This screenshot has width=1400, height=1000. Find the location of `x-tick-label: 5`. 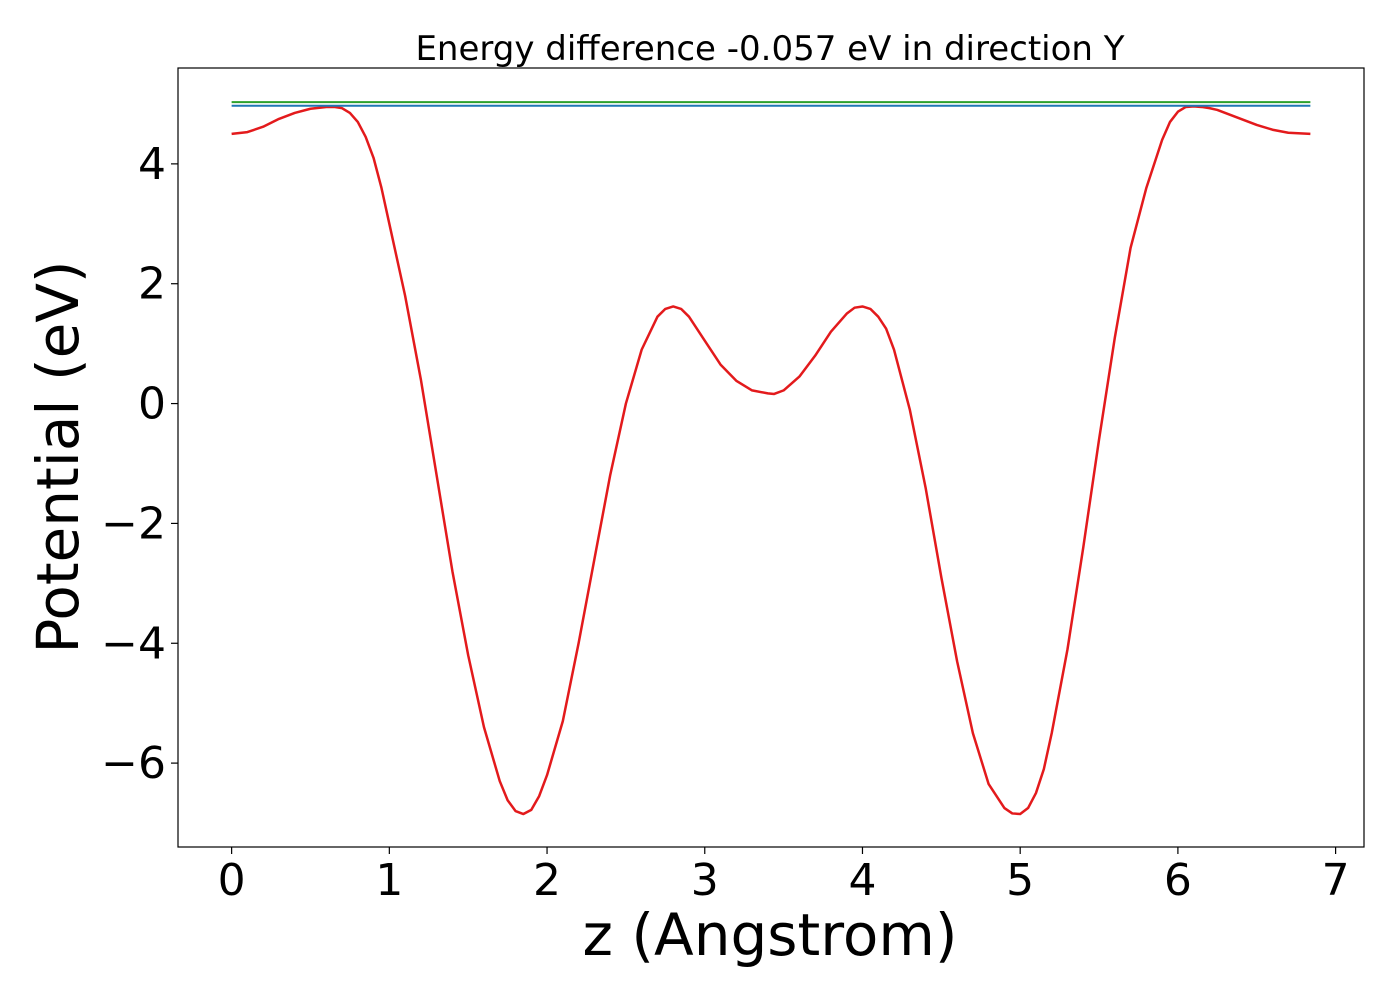

x-tick-label: 5 is located at coordinates (1020, 880).